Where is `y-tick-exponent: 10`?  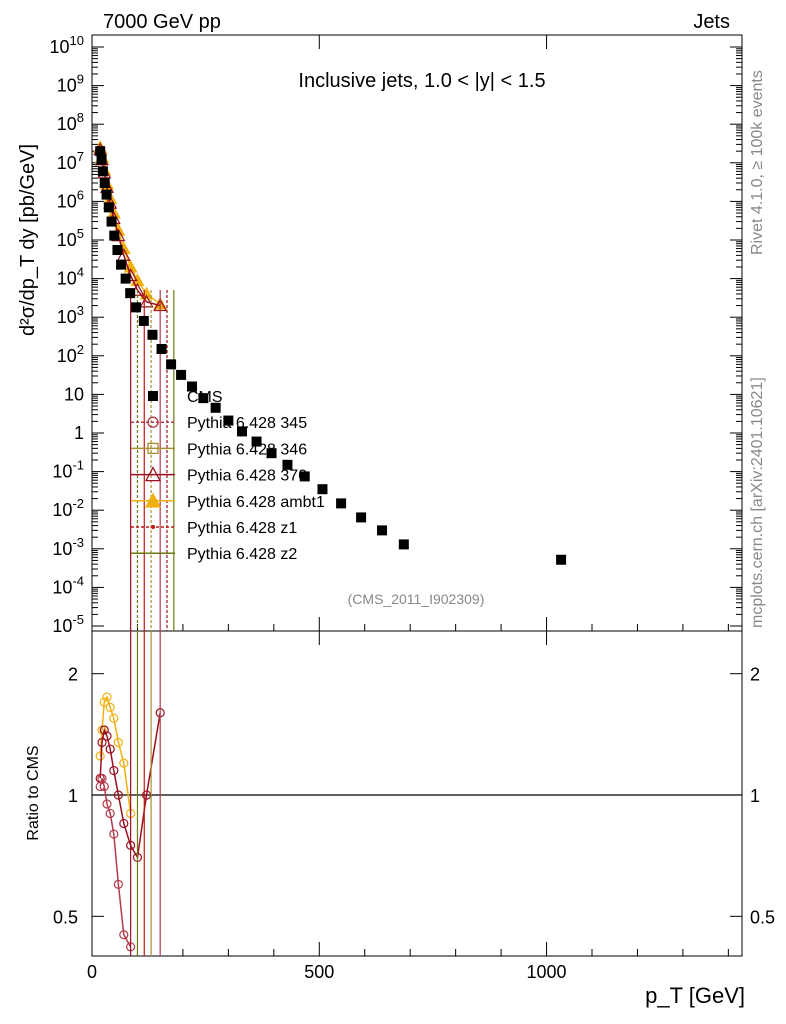
y-tick-exponent: 10 is located at coordinates (77, 40).